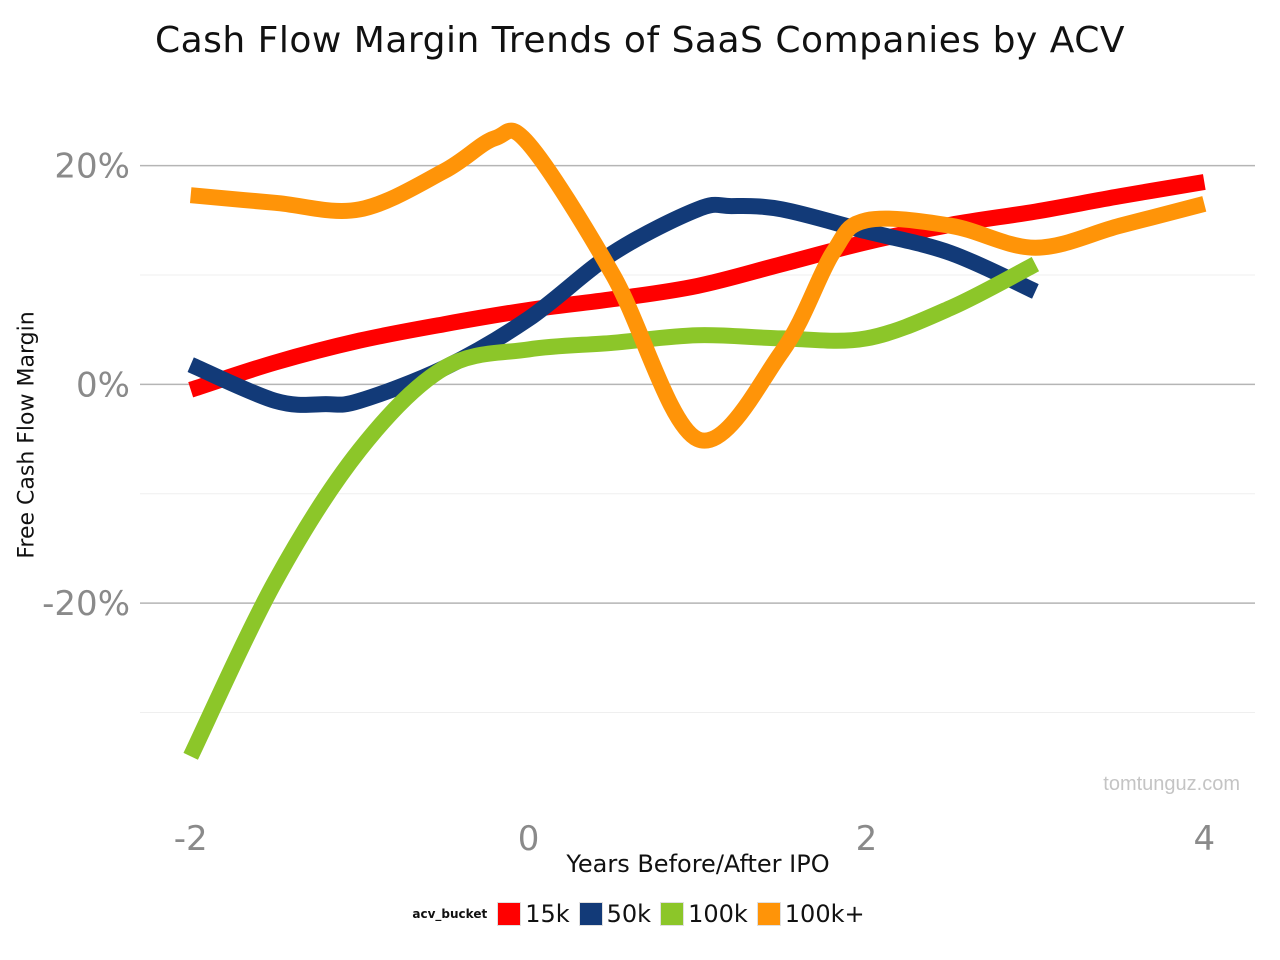  Describe the element at coordinates (92, 167) in the screenshot. I see `y-tick-label: 20%` at that location.